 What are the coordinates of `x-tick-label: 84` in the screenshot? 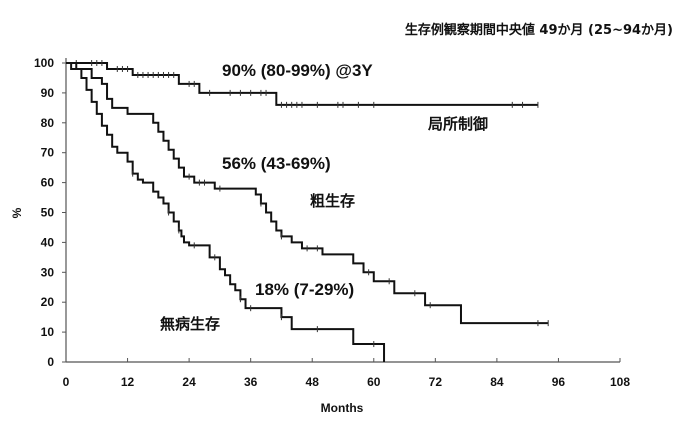 It's located at (497, 382).